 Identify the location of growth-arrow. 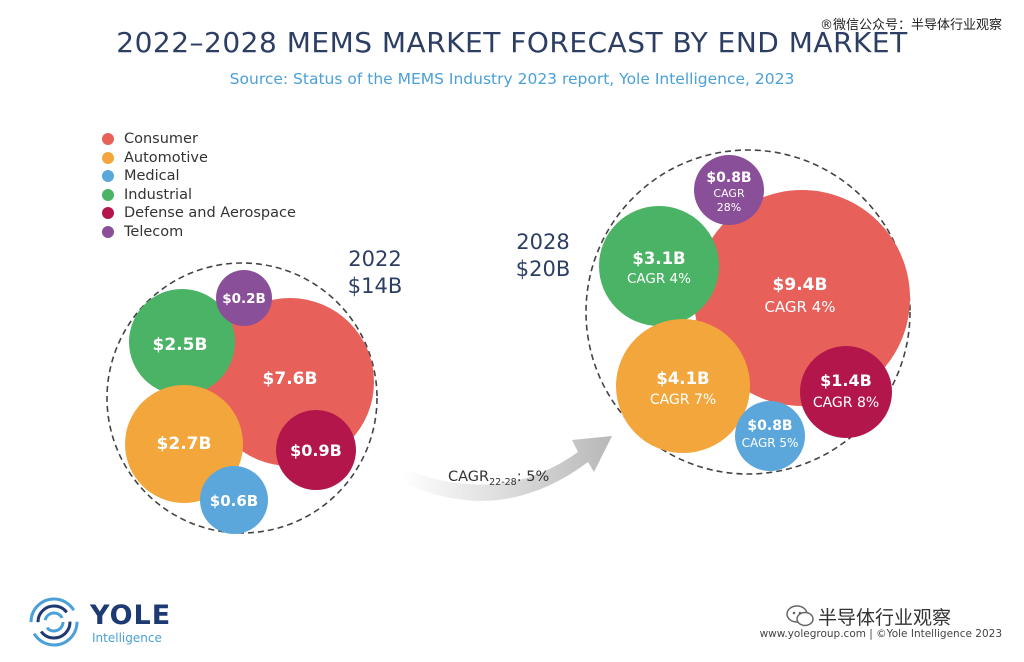
(507, 468).